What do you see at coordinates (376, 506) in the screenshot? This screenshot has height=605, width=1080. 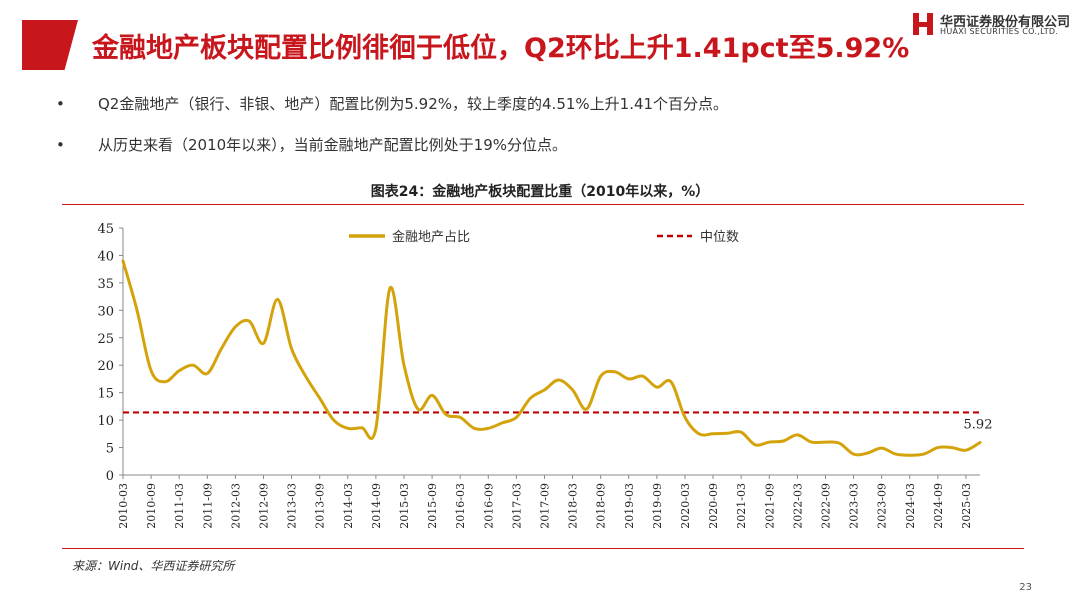 I see `x-tick-label: 2014-09` at bounding box center [376, 506].